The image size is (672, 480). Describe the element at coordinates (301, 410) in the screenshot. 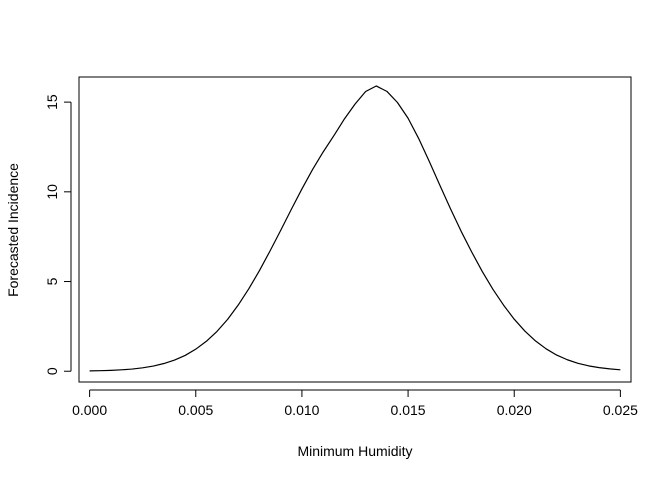

I see `x-tick-label: 0.010` at that location.